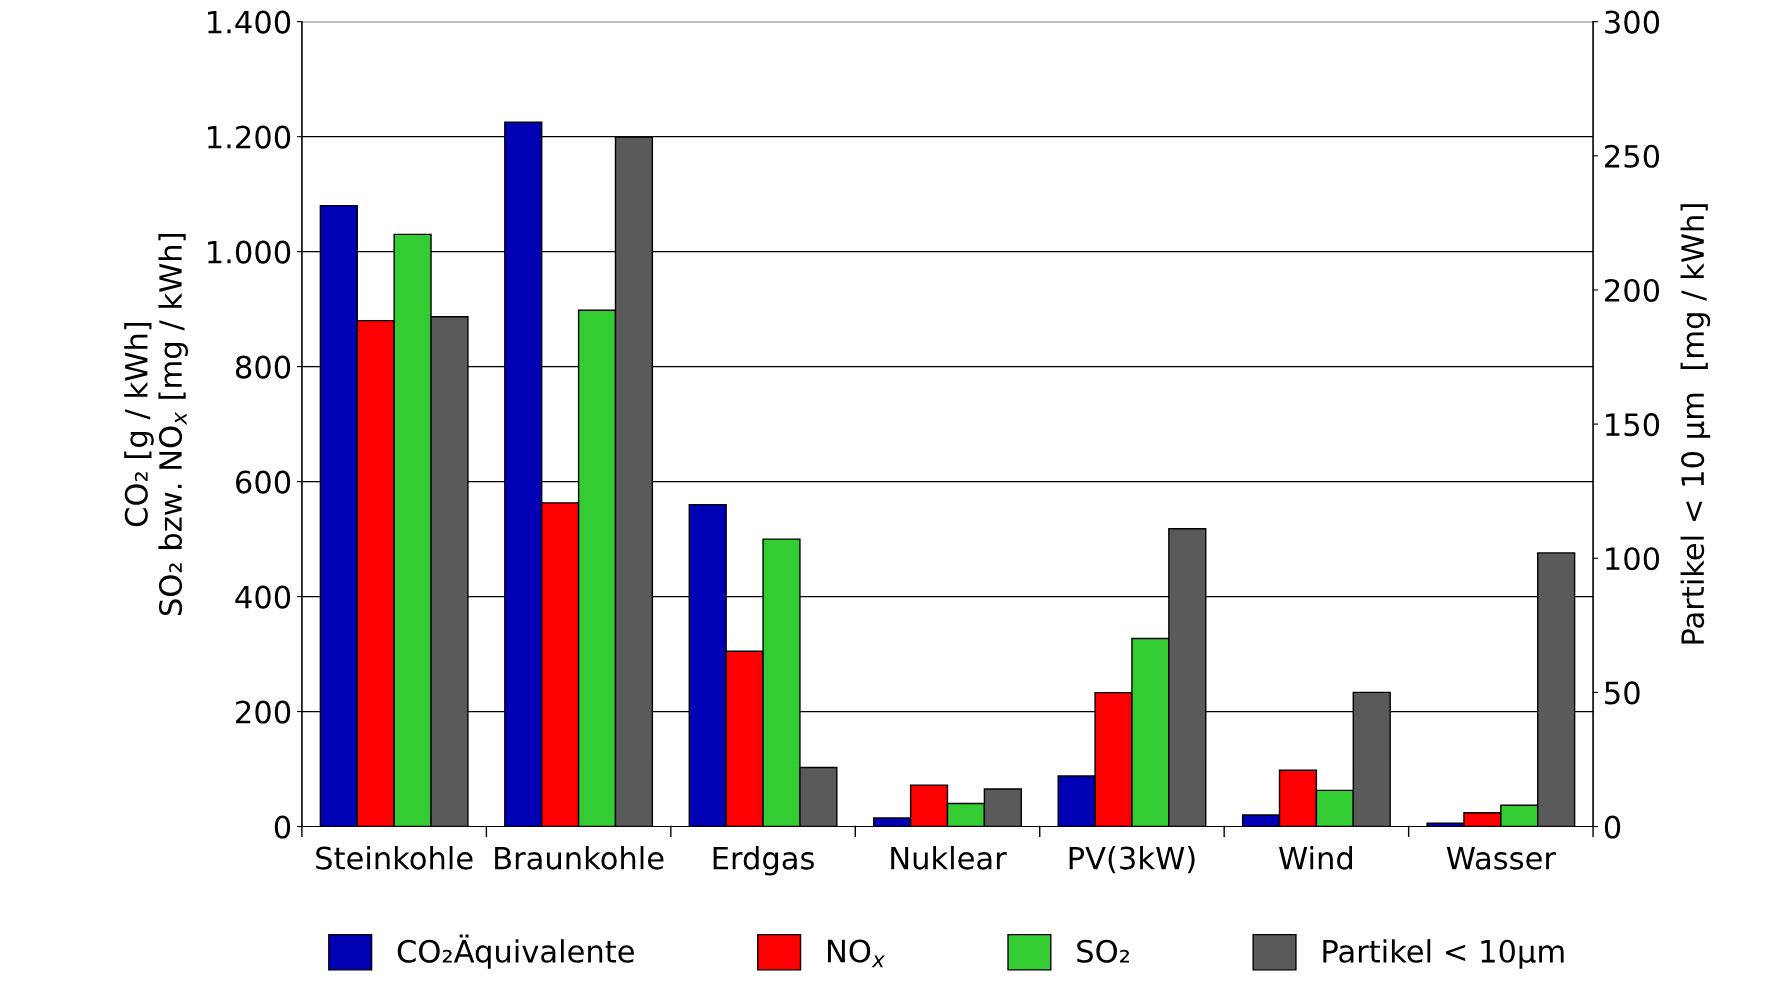 This screenshot has width=1776, height=984. Describe the element at coordinates (263, 712) in the screenshot. I see `y-tick-label: 200` at that location.